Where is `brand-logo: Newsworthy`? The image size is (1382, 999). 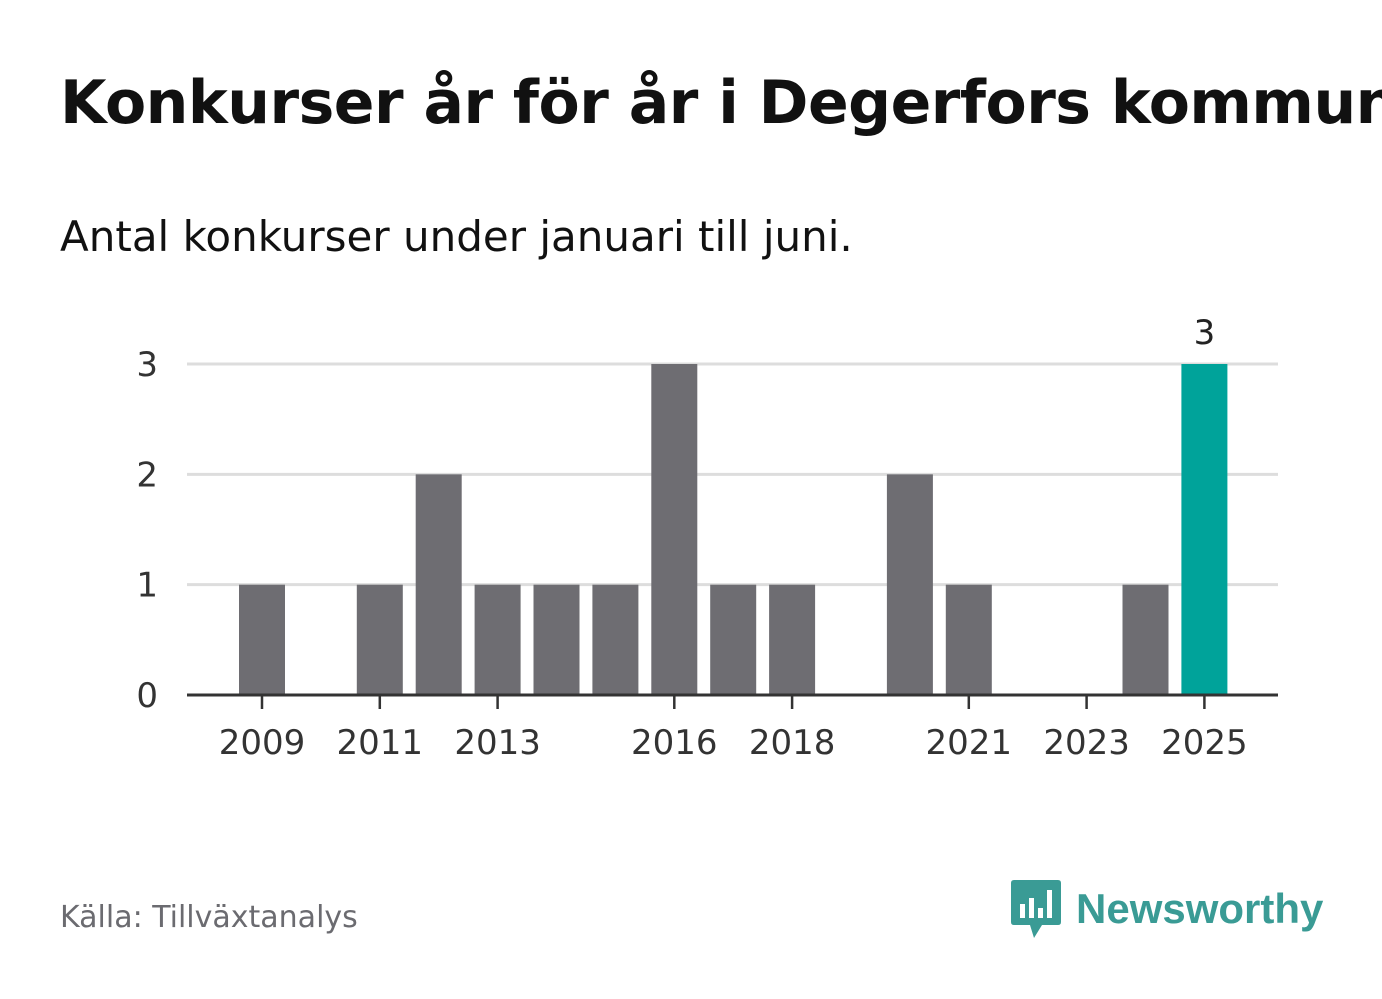
brand-logo: Newsworthy is located at coordinates (1166, 909).